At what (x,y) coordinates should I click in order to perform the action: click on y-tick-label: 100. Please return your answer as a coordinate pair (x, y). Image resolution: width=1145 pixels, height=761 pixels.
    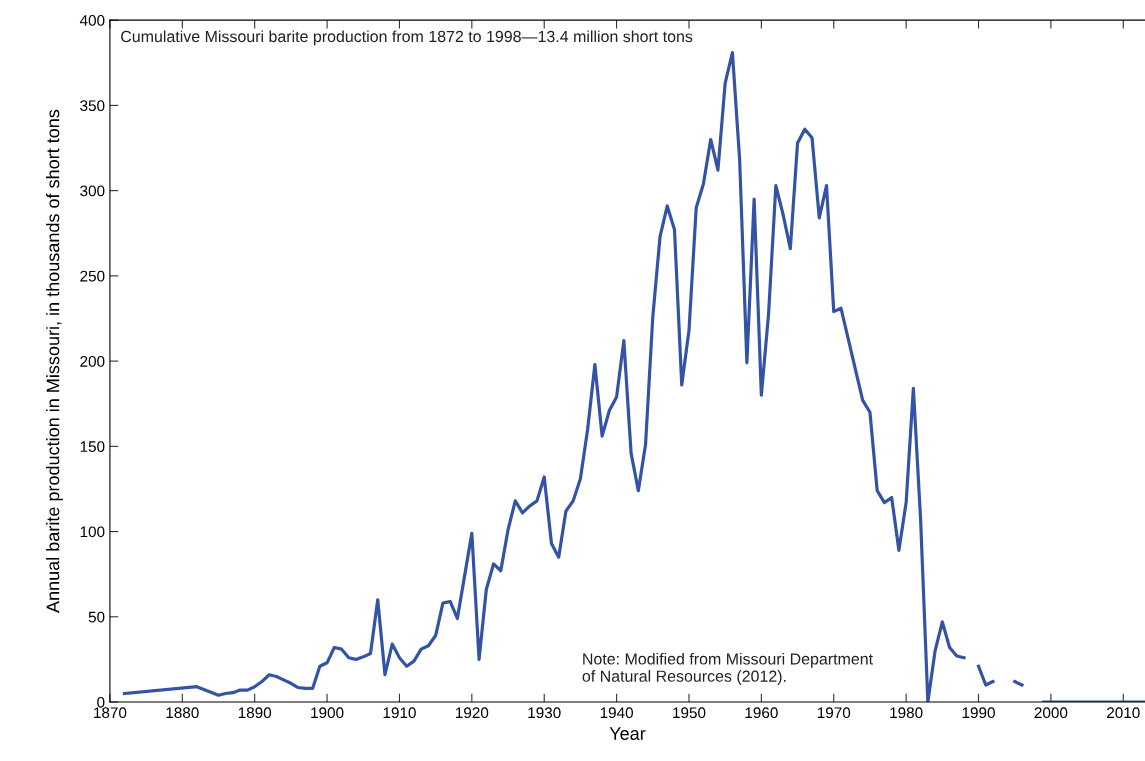
    Looking at the image, I should click on (92, 532).